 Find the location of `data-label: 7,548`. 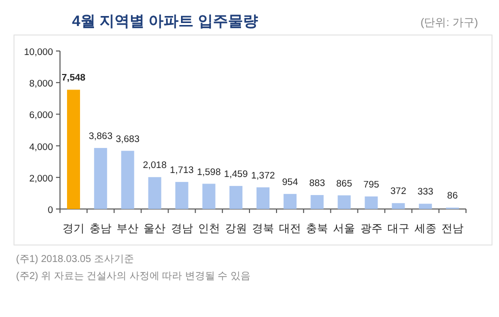

data-label: 7,548 is located at coordinates (74, 78).